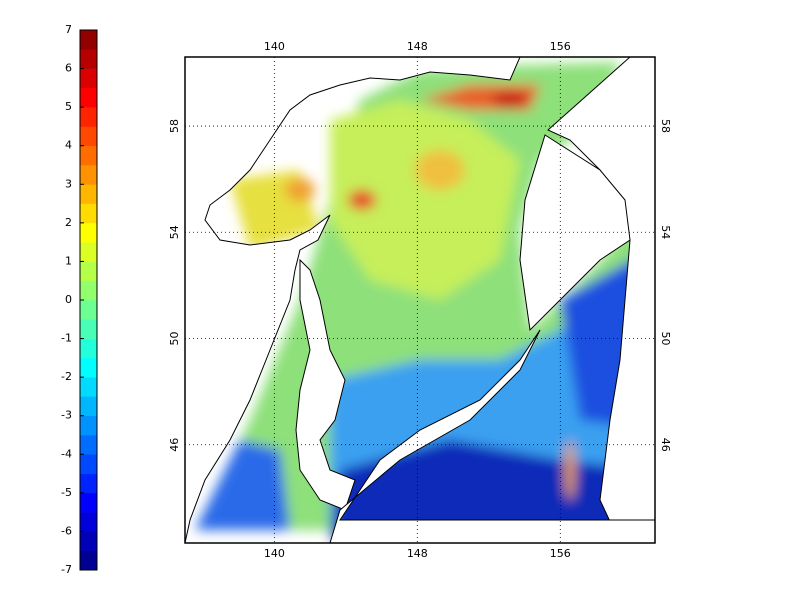 Image resolution: width=800 pixels, height=600 pixels. I want to click on colorbar-tick-label: 7, so click(68, 29).